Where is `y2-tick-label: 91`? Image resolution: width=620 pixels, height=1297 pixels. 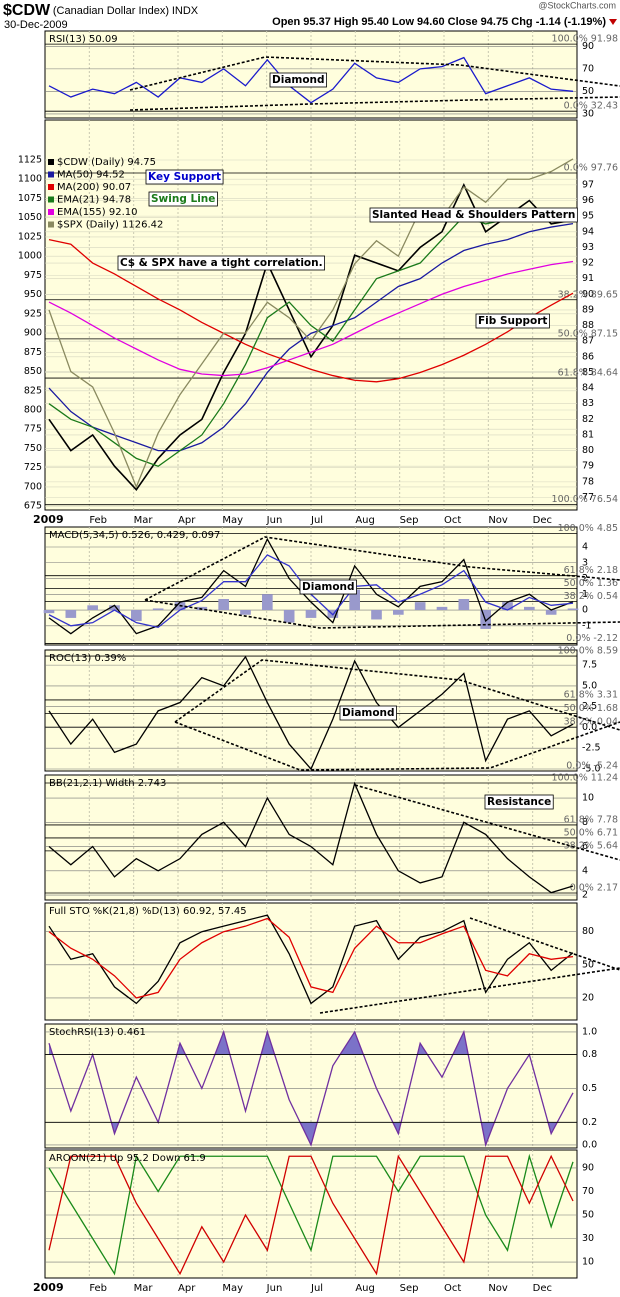 y2-tick-label: 91 is located at coordinates (588, 278).